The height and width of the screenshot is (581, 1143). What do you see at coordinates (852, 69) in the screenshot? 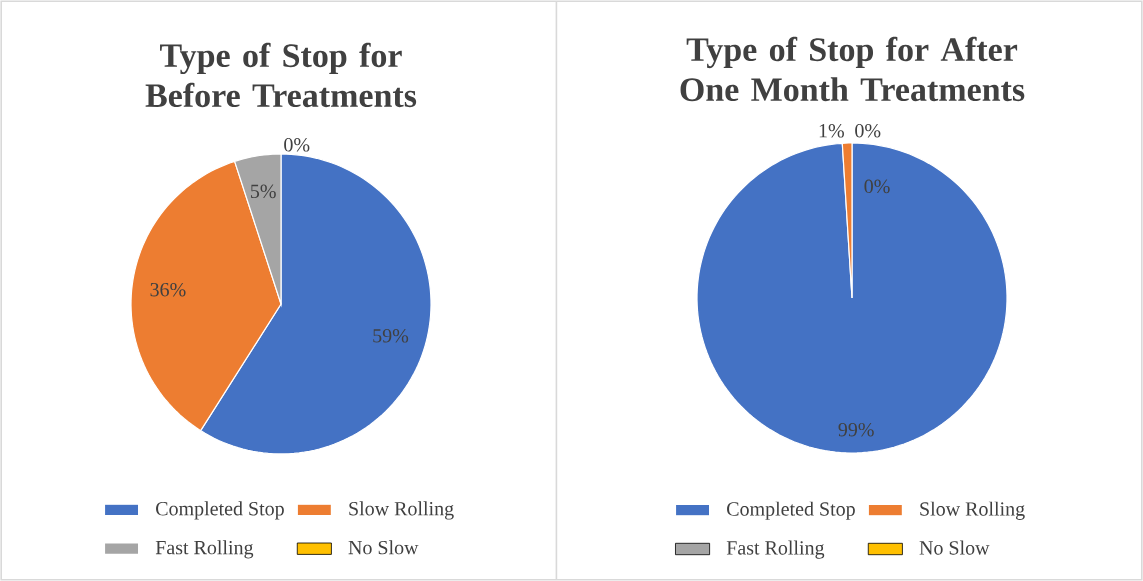
I see `chart-title: Type of Stop for After One Month Treatments` at bounding box center [852, 69].